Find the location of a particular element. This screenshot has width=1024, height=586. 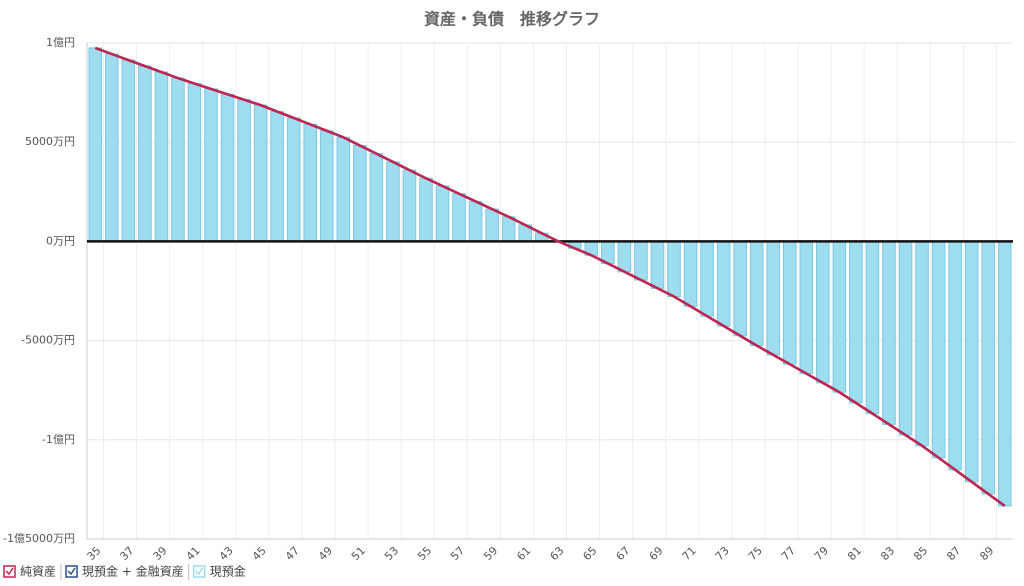

x-tick-label: 55 is located at coordinates (424, 553).